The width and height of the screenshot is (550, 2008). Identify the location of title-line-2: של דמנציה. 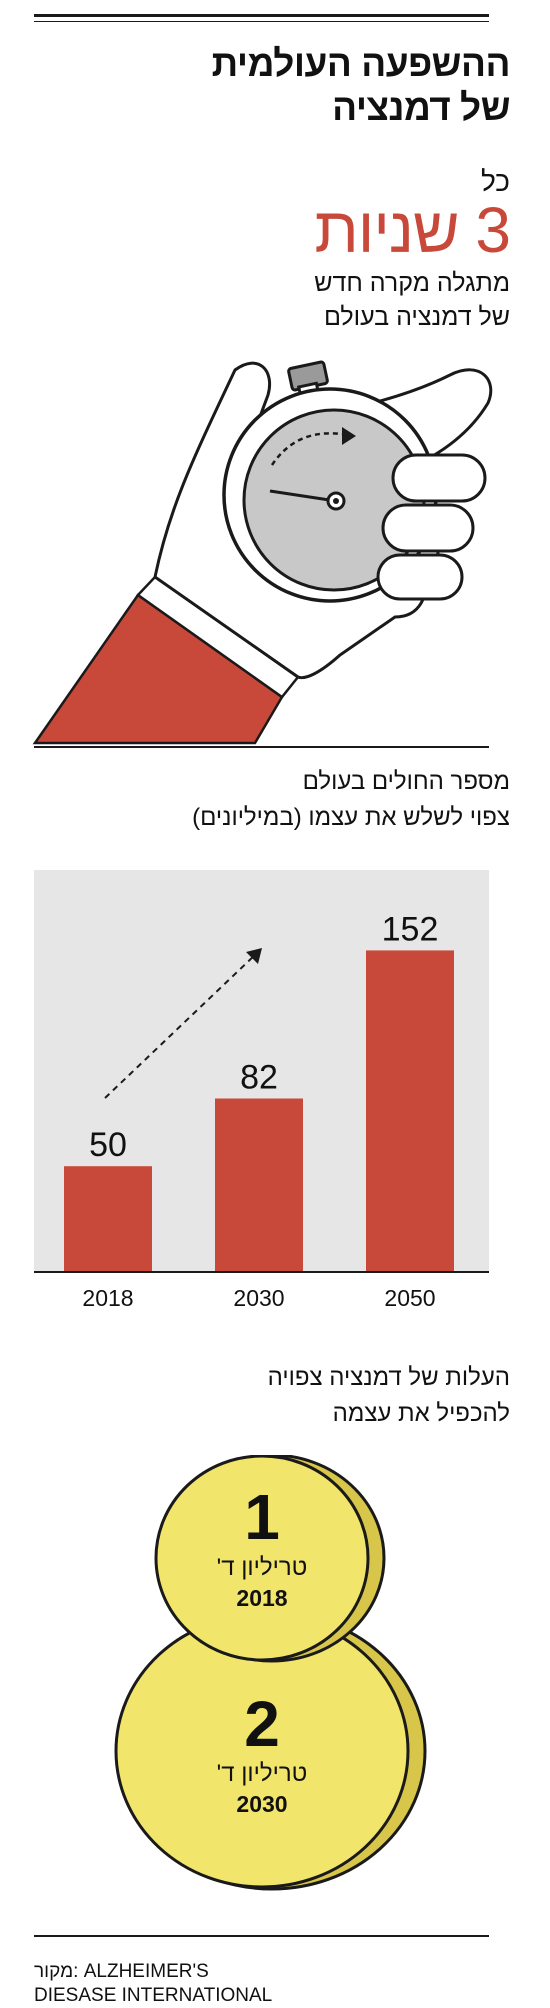
(421, 107).